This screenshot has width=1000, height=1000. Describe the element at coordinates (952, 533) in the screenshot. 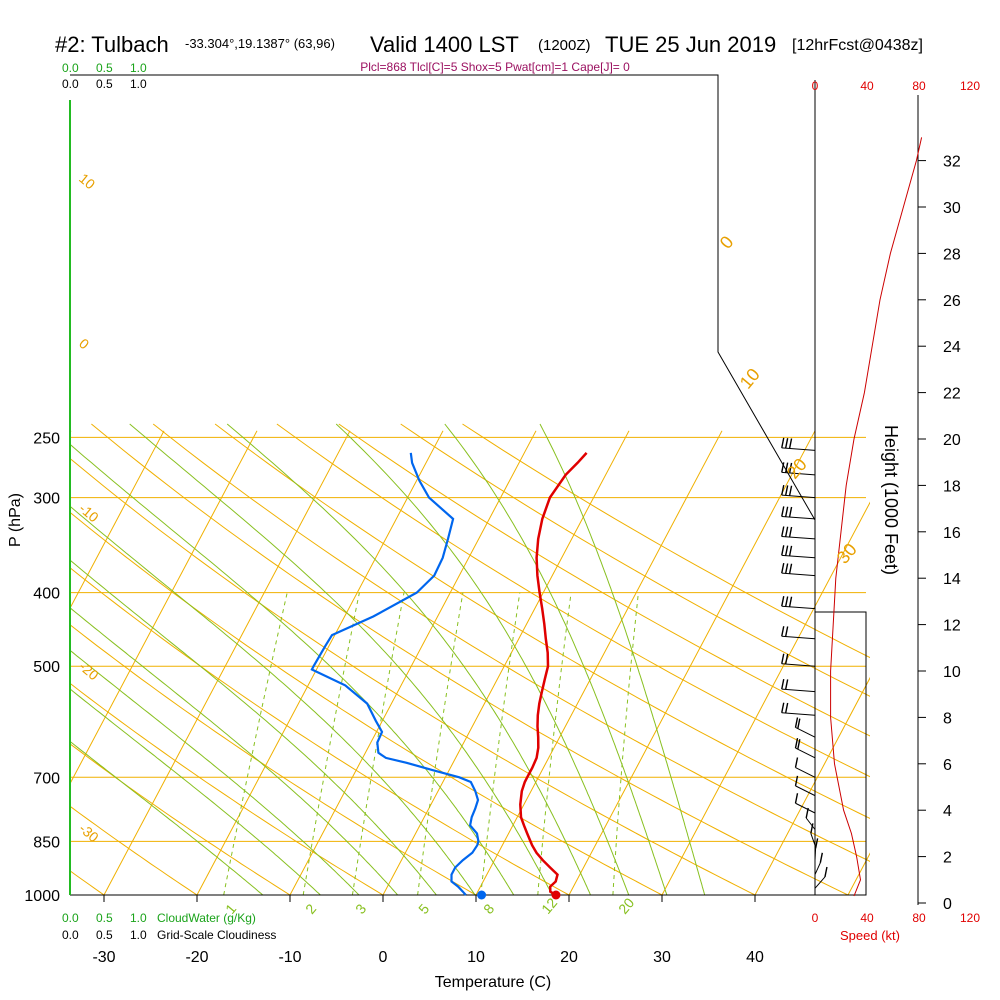

I see `height-tick-label: 16` at that location.